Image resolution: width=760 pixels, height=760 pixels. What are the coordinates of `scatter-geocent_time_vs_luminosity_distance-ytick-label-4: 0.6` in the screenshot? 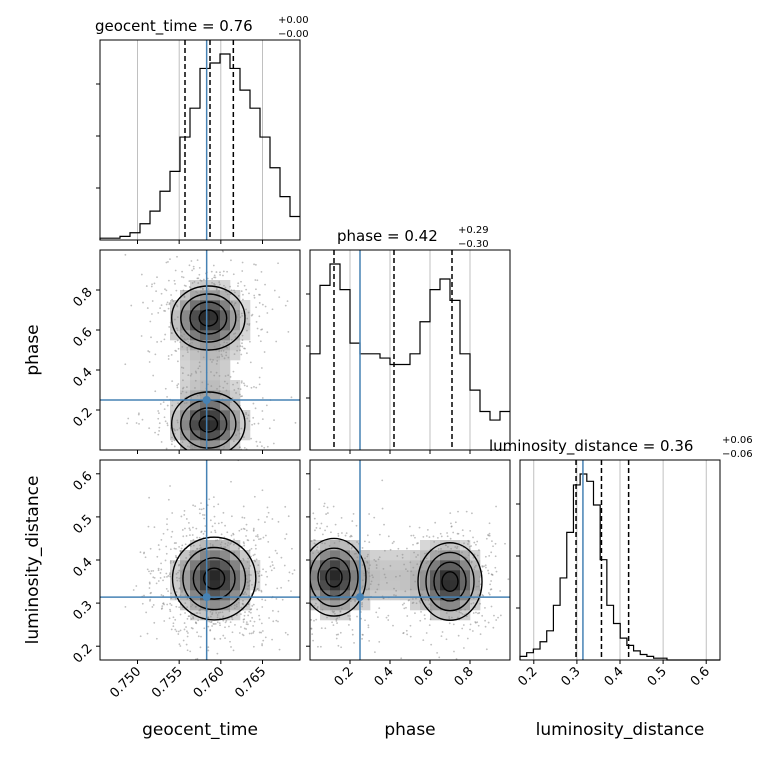 It's located at (82, 481).